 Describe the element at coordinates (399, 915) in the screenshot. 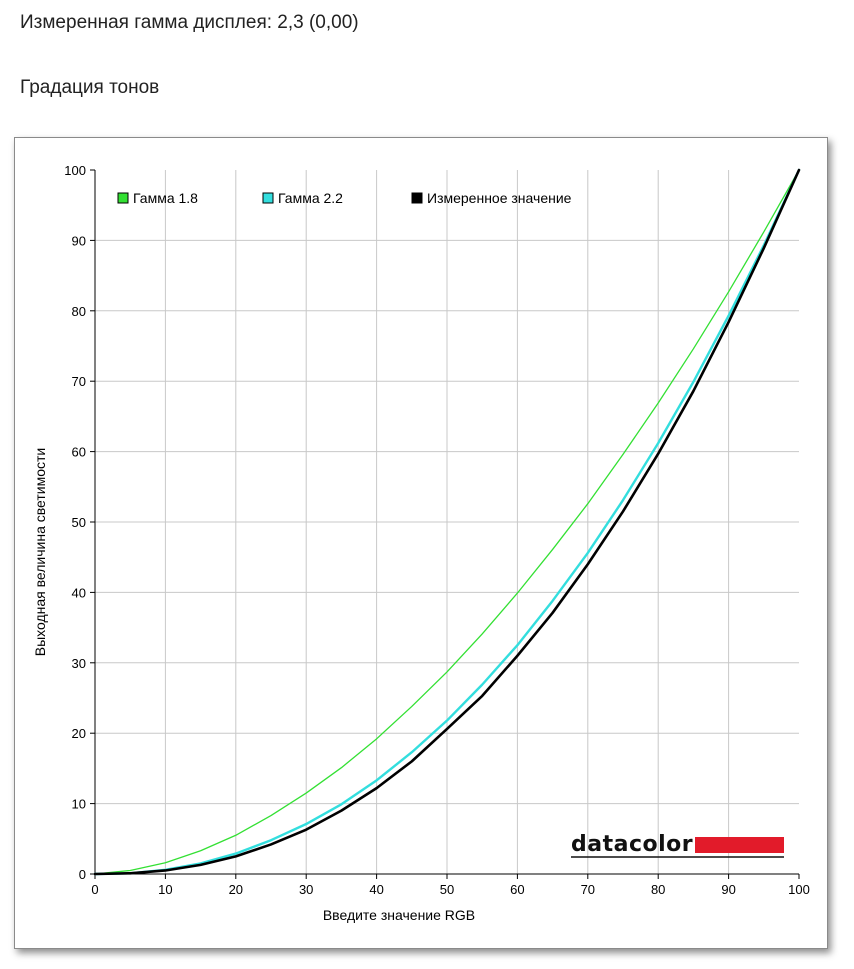

I see `x-axis-title: Введите значение RGB` at that location.